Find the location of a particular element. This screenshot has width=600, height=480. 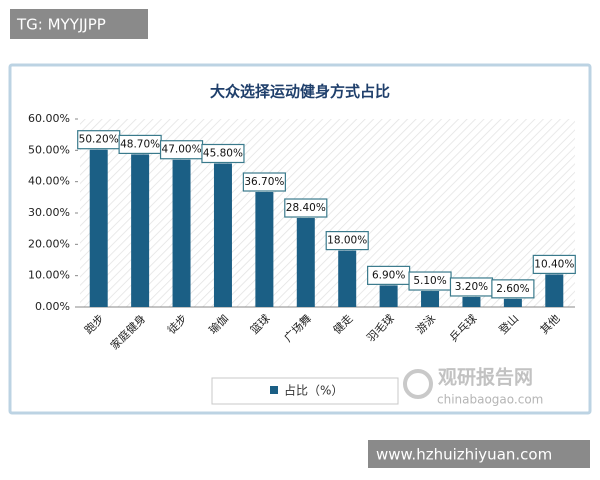

legend-box is located at coordinates (305, 391).